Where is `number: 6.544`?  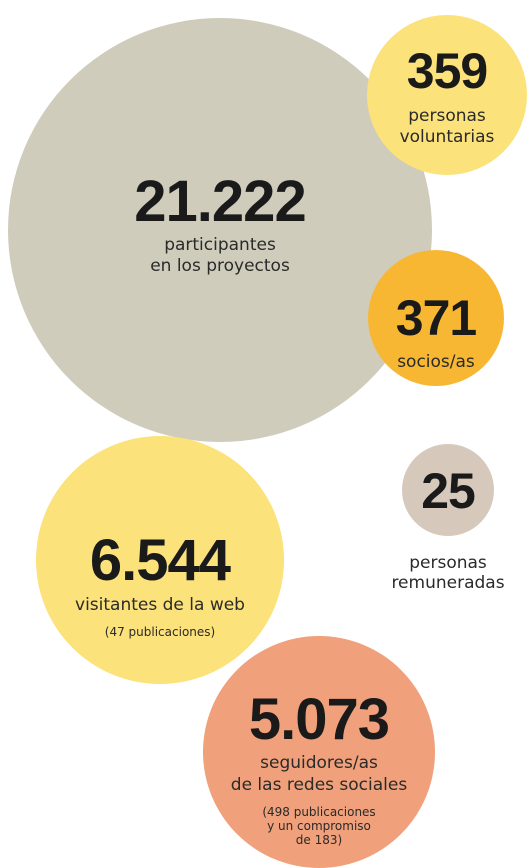 number: 6.544 is located at coordinates (160, 560).